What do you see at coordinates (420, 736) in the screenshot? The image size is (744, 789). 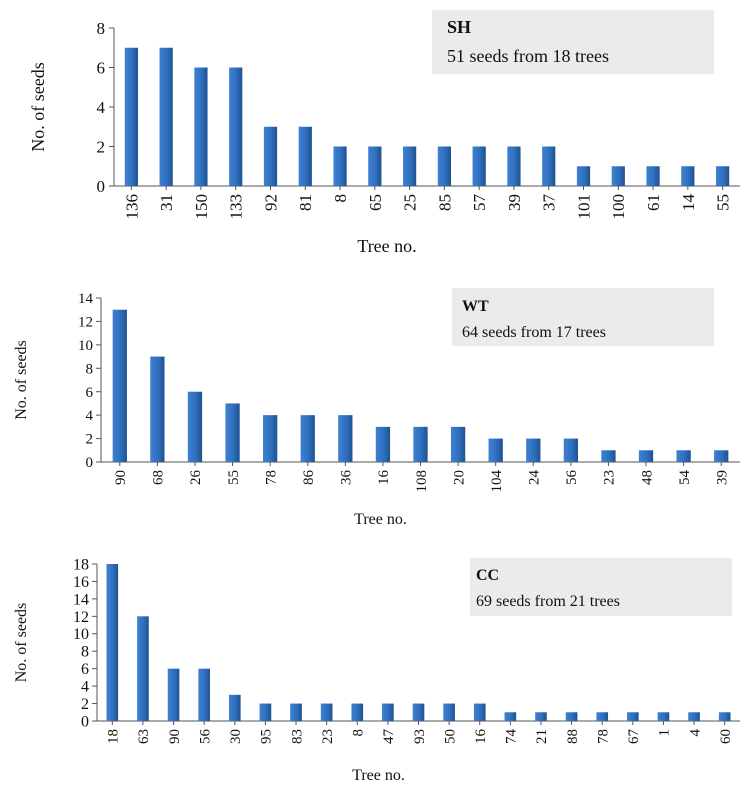 I see `x-tick-label: 93` at bounding box center [420, 736].